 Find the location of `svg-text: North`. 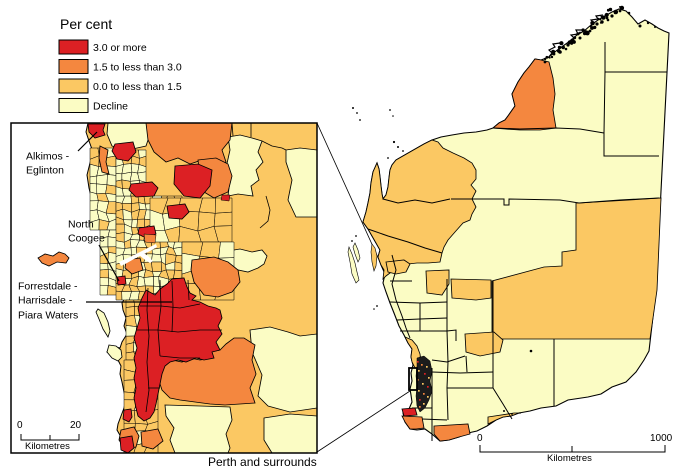

svg-text: North is located at coordinates (81, 225).